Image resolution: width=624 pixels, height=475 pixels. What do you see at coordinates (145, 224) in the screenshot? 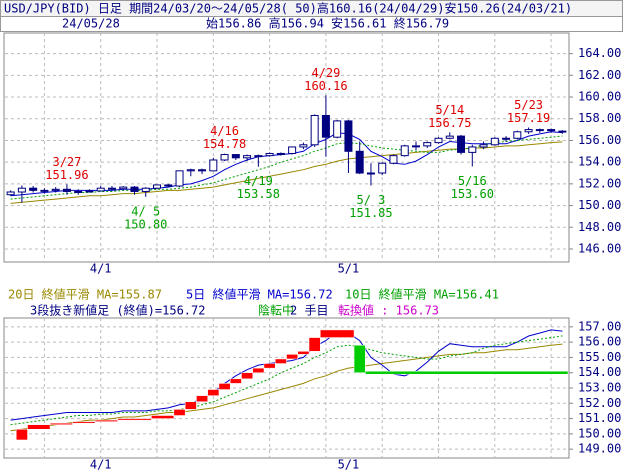
I see `low-value-label: 150.80` at bounding box center [145, 224].